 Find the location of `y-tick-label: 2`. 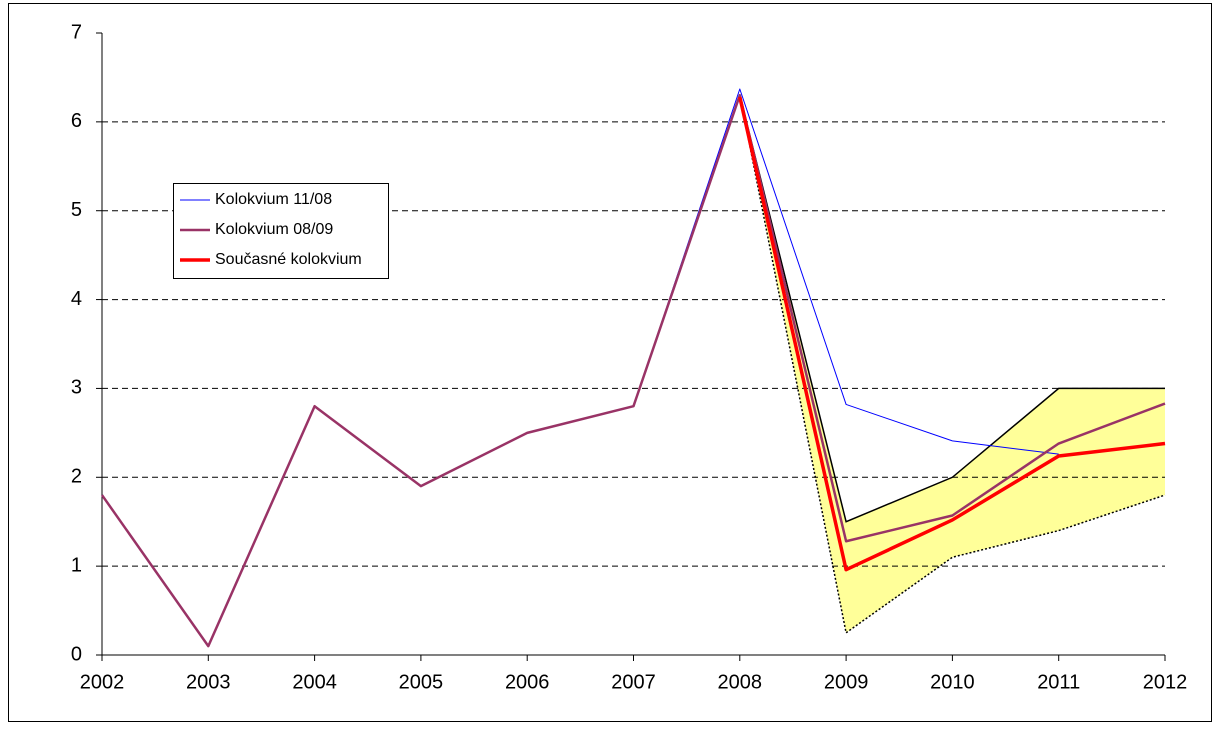

y-tick-label: 2 is located at coordinates (76, 477).